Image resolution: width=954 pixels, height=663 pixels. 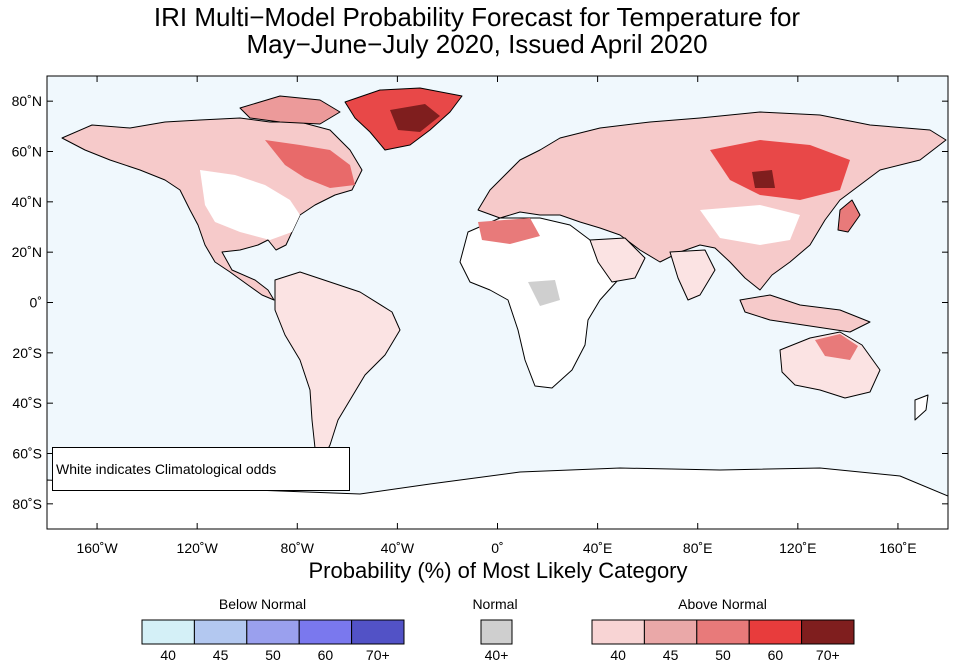 I want to click on india-landmass, so click(x=692, y=275).